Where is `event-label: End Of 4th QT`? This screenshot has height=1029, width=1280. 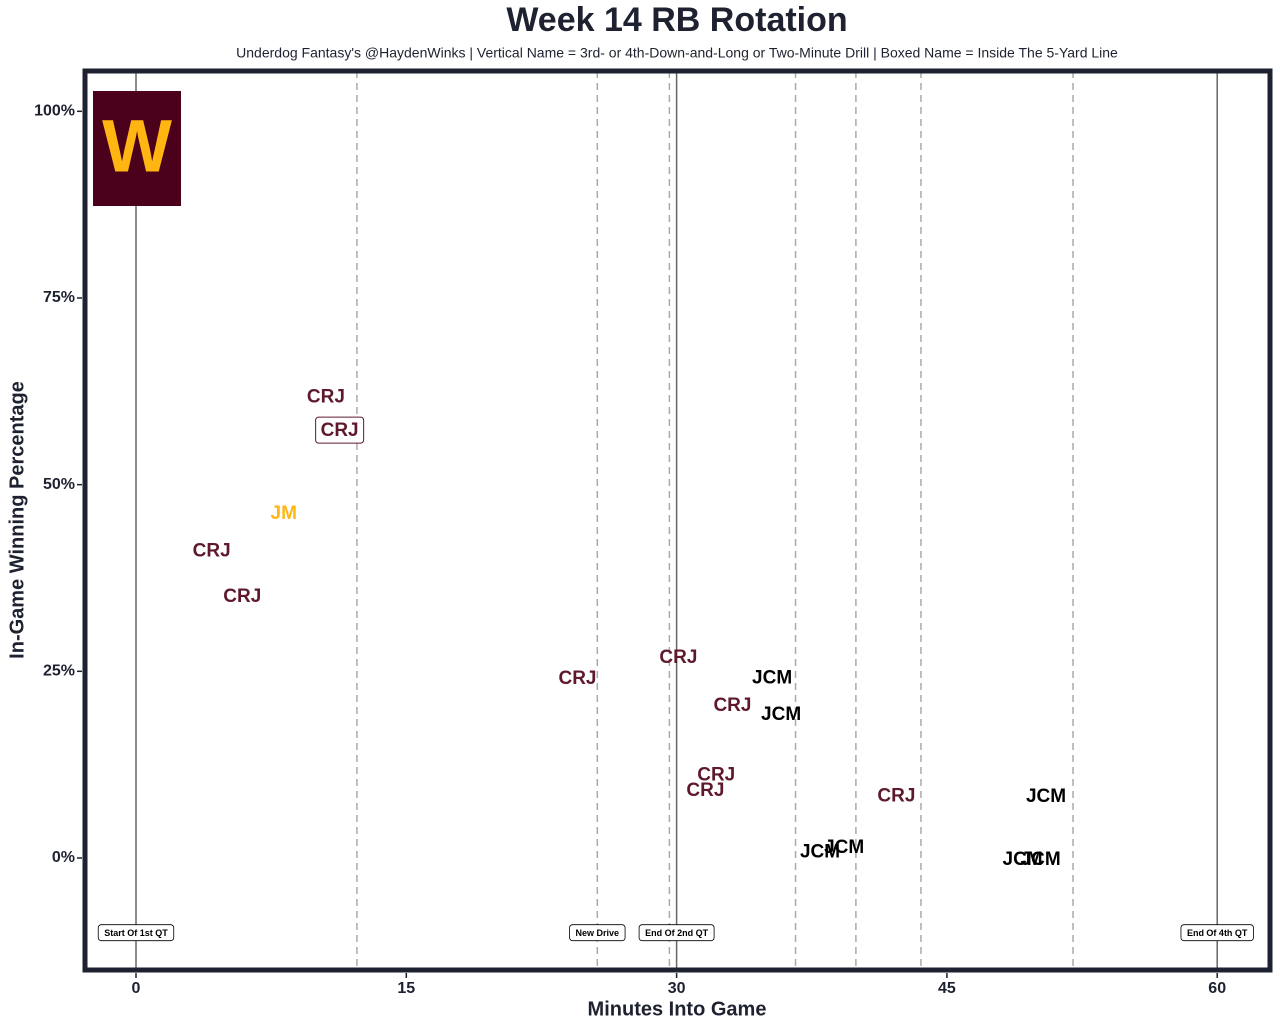
event-label: End Of 4th QT is located at coordinates (1217, 933).